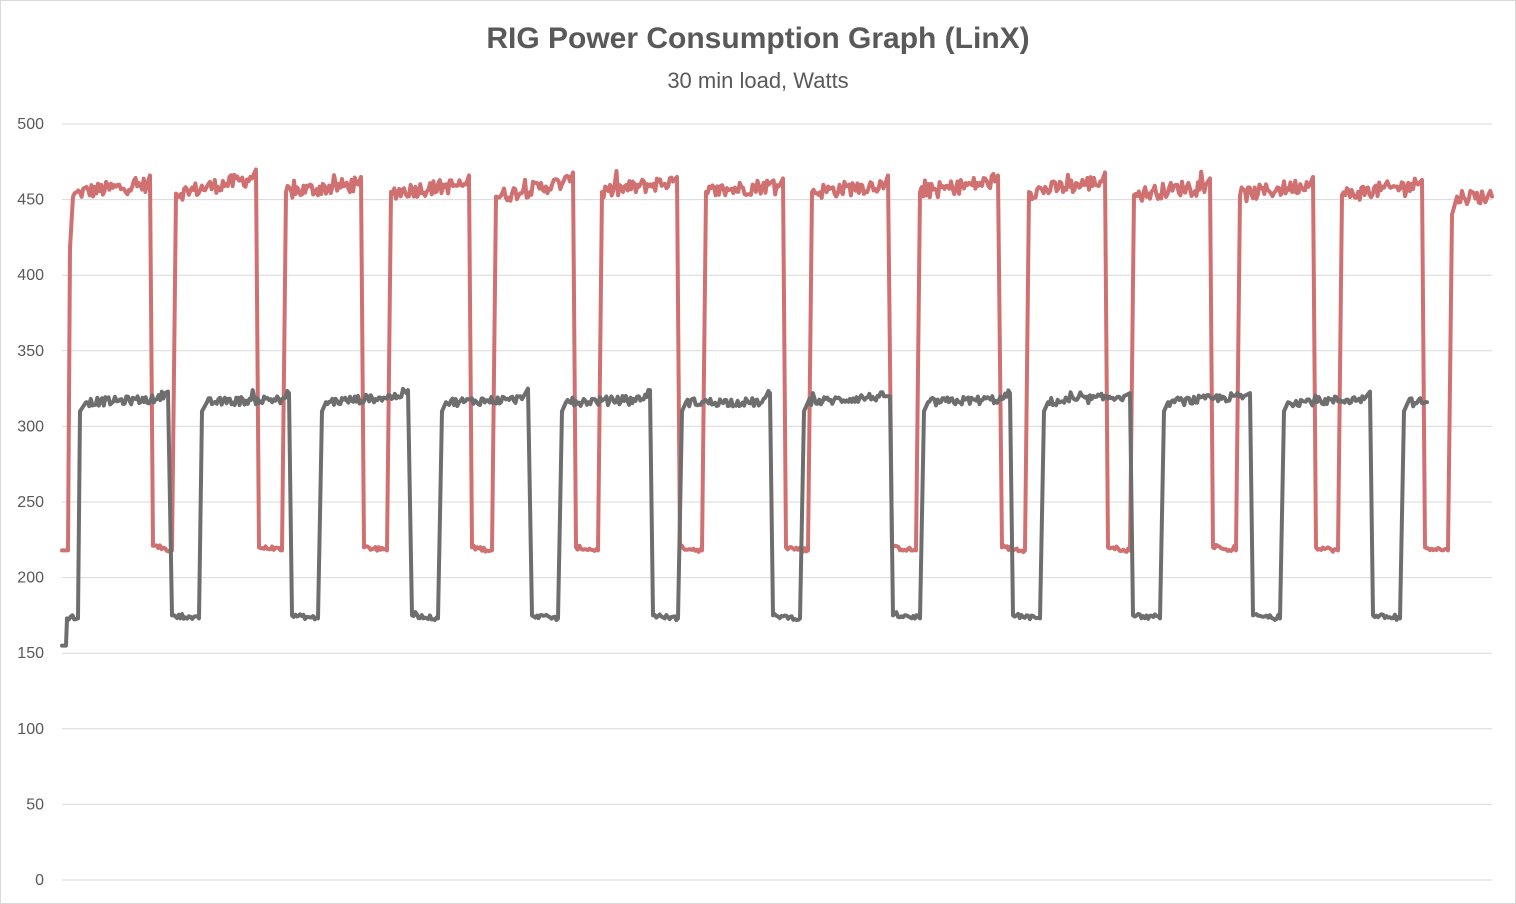 The width and height of the screenshot is (1516, 904). What do you see at coordinates (39, 880) in the screenshot?
I see `y-tick-label-0: 0` at bounding box center [39, 880].